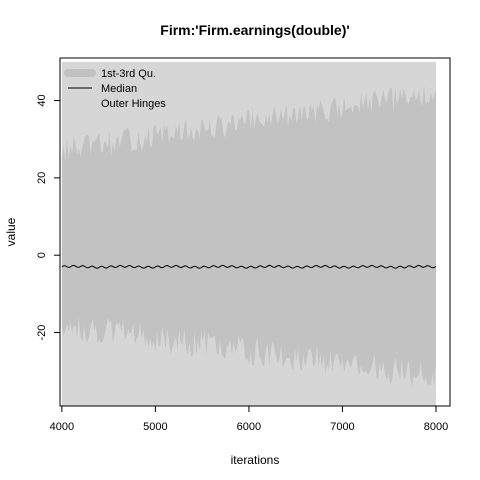  I want to click on legend-quartile-label: 1st-3rd Qu., so click(128, 74).